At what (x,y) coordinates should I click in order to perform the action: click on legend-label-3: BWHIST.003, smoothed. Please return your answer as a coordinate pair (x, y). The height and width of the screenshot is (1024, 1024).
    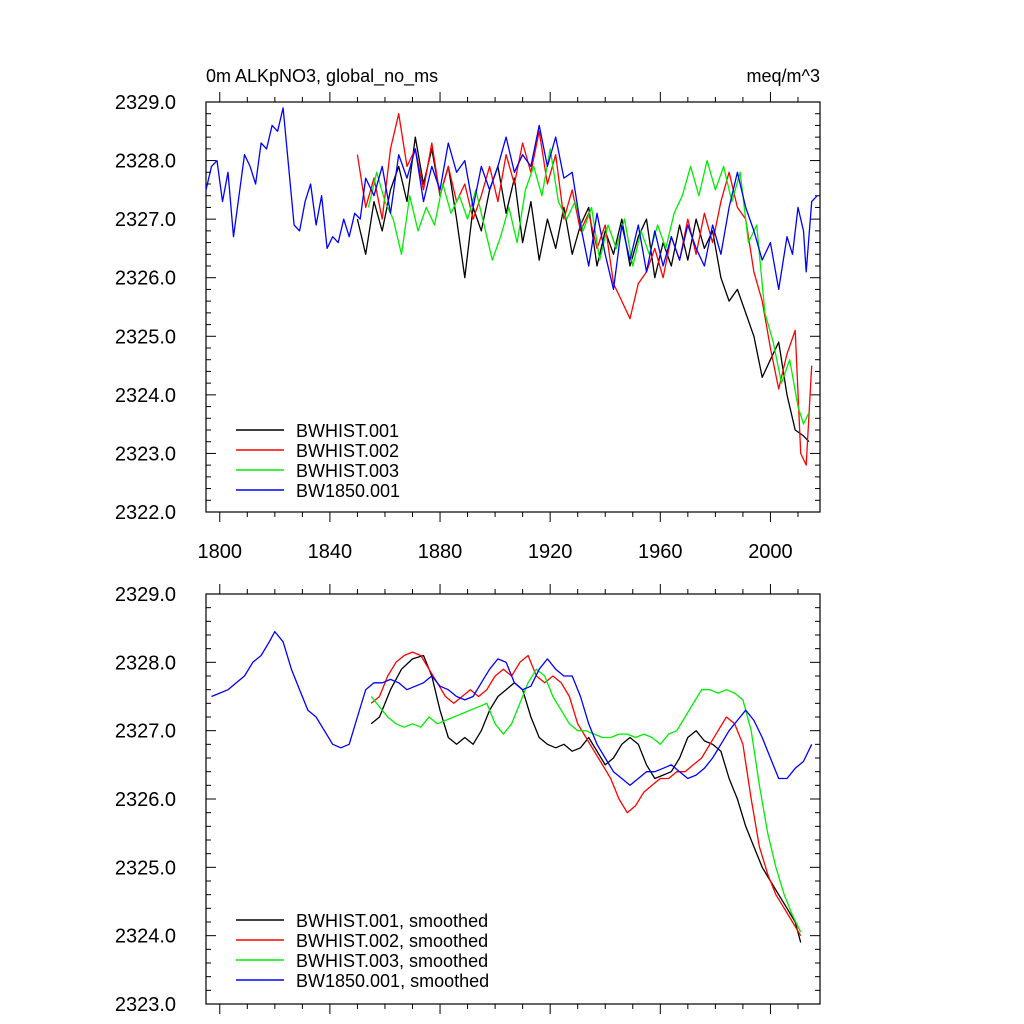
    Looking at the image, I should click on (392, 961).